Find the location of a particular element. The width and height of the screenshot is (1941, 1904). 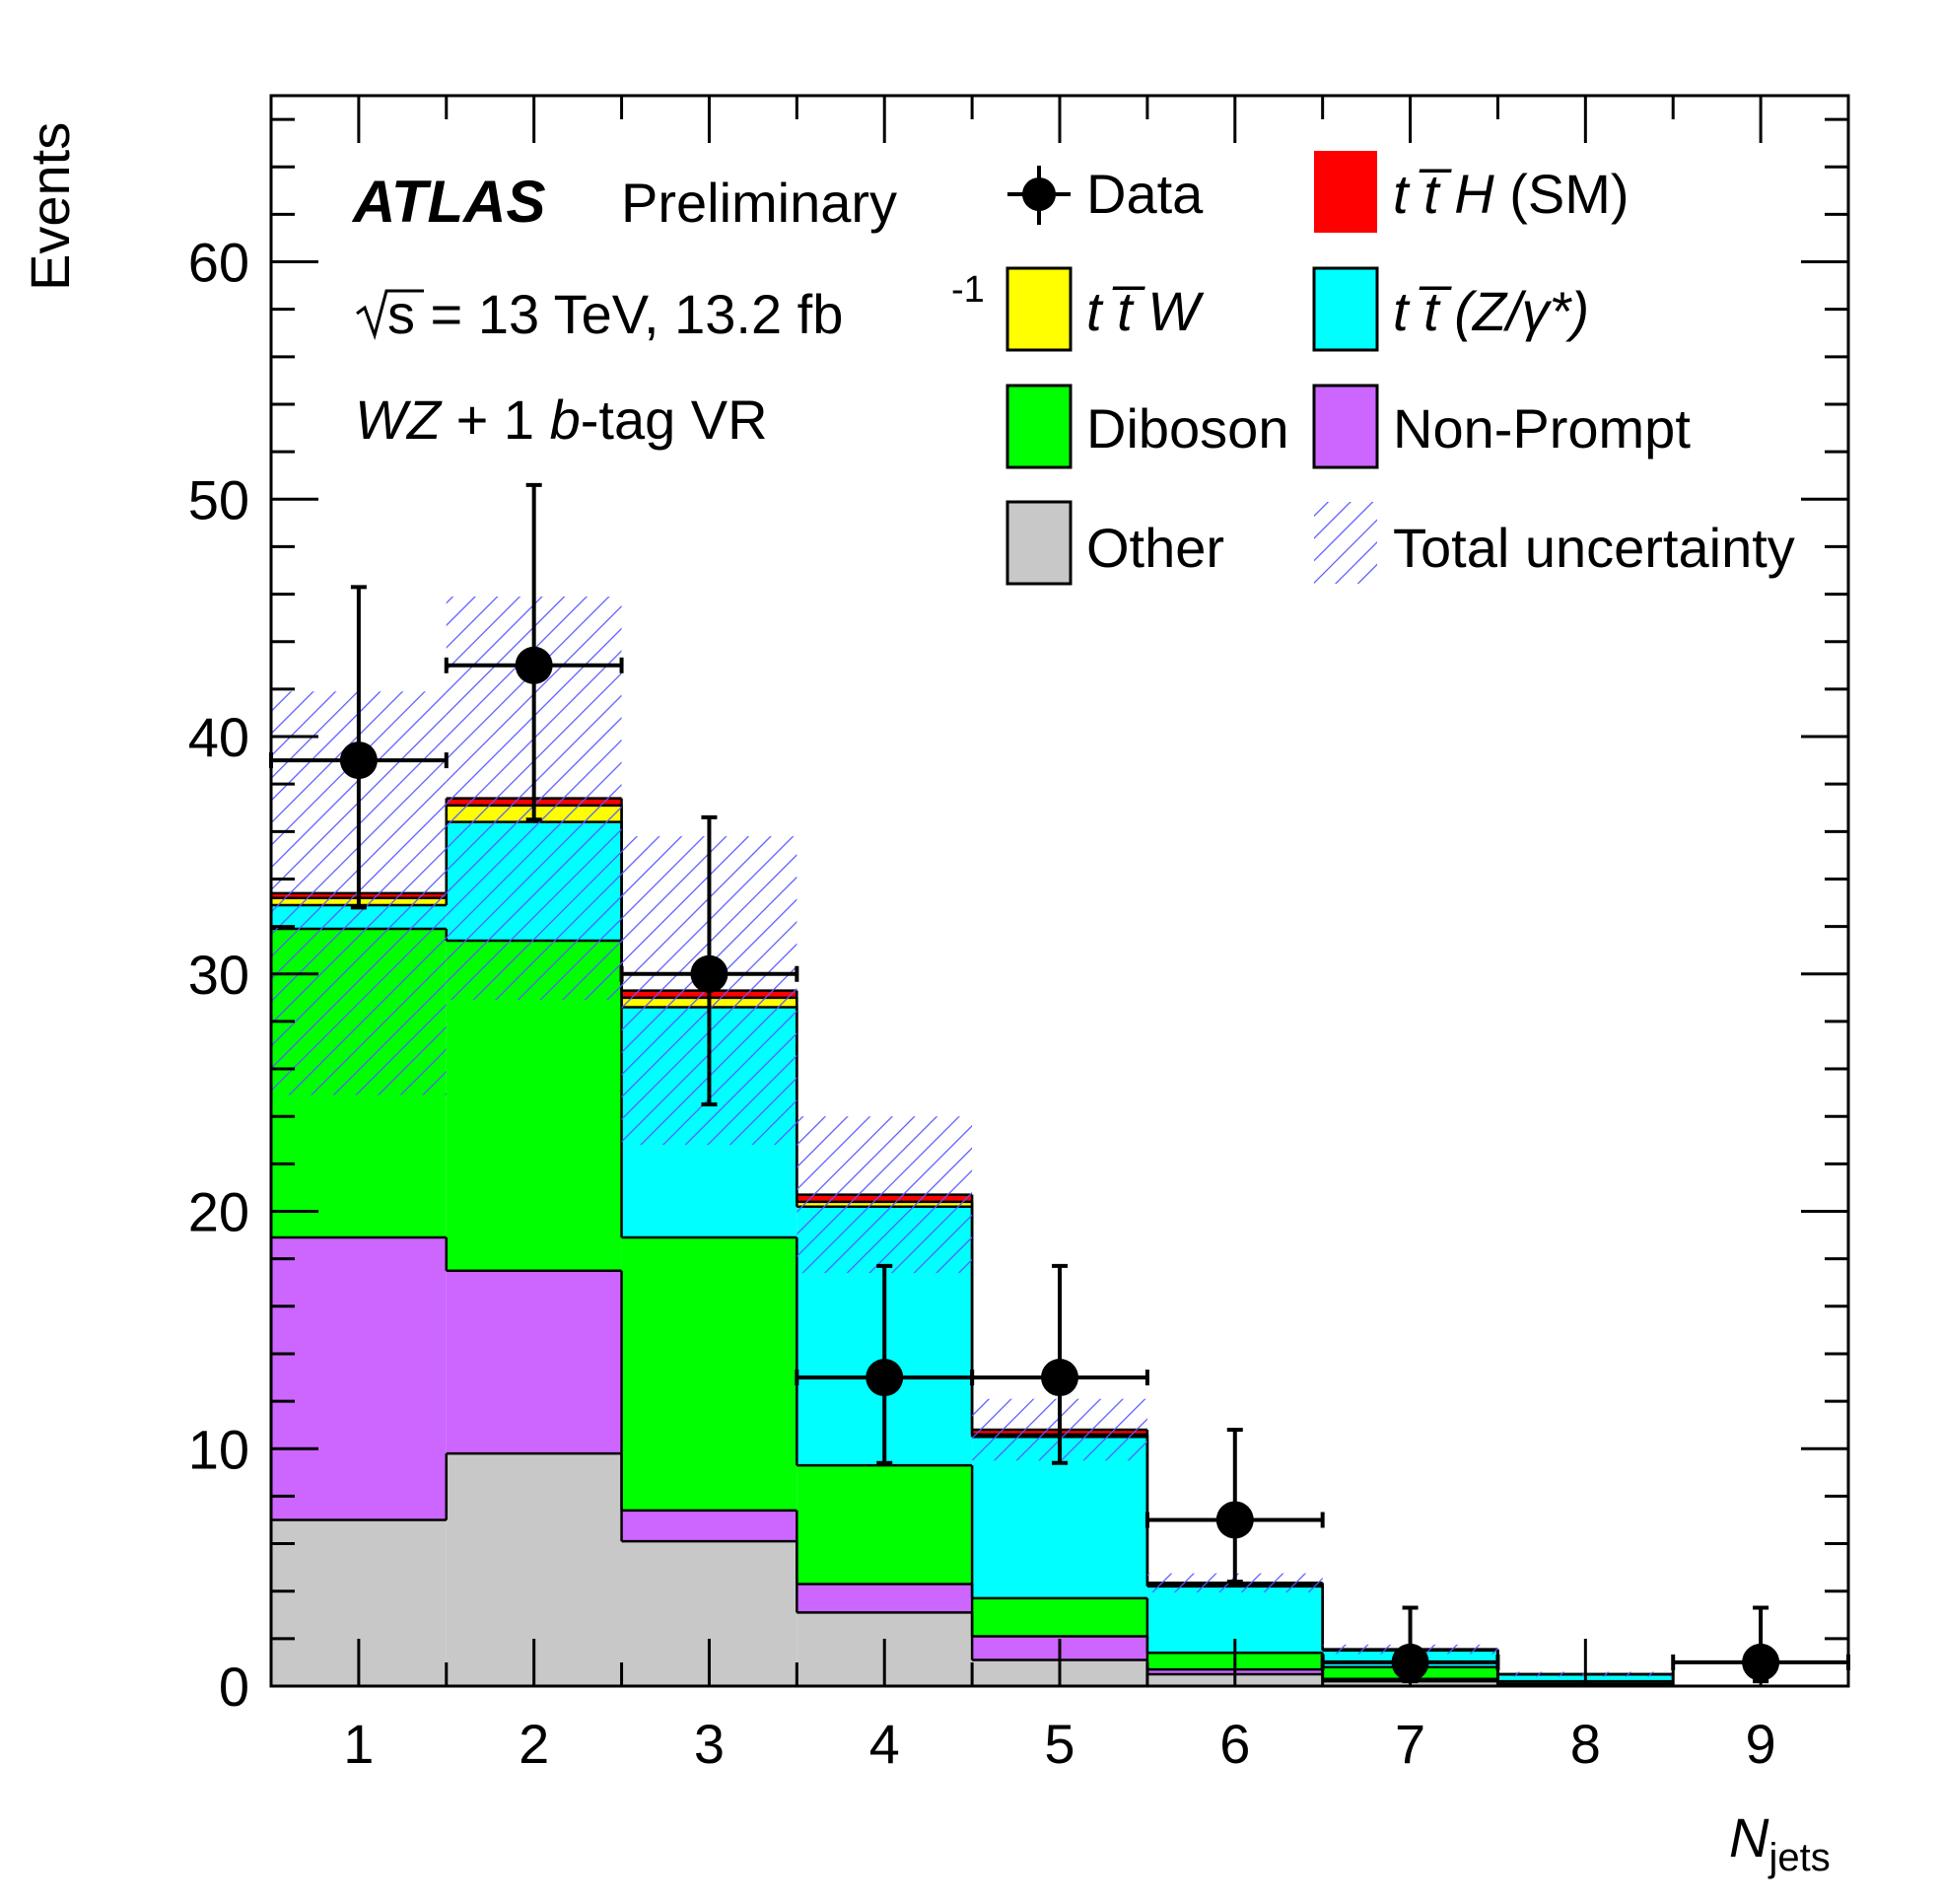

y-axis-title: Events is located at coordinates (50, 206).